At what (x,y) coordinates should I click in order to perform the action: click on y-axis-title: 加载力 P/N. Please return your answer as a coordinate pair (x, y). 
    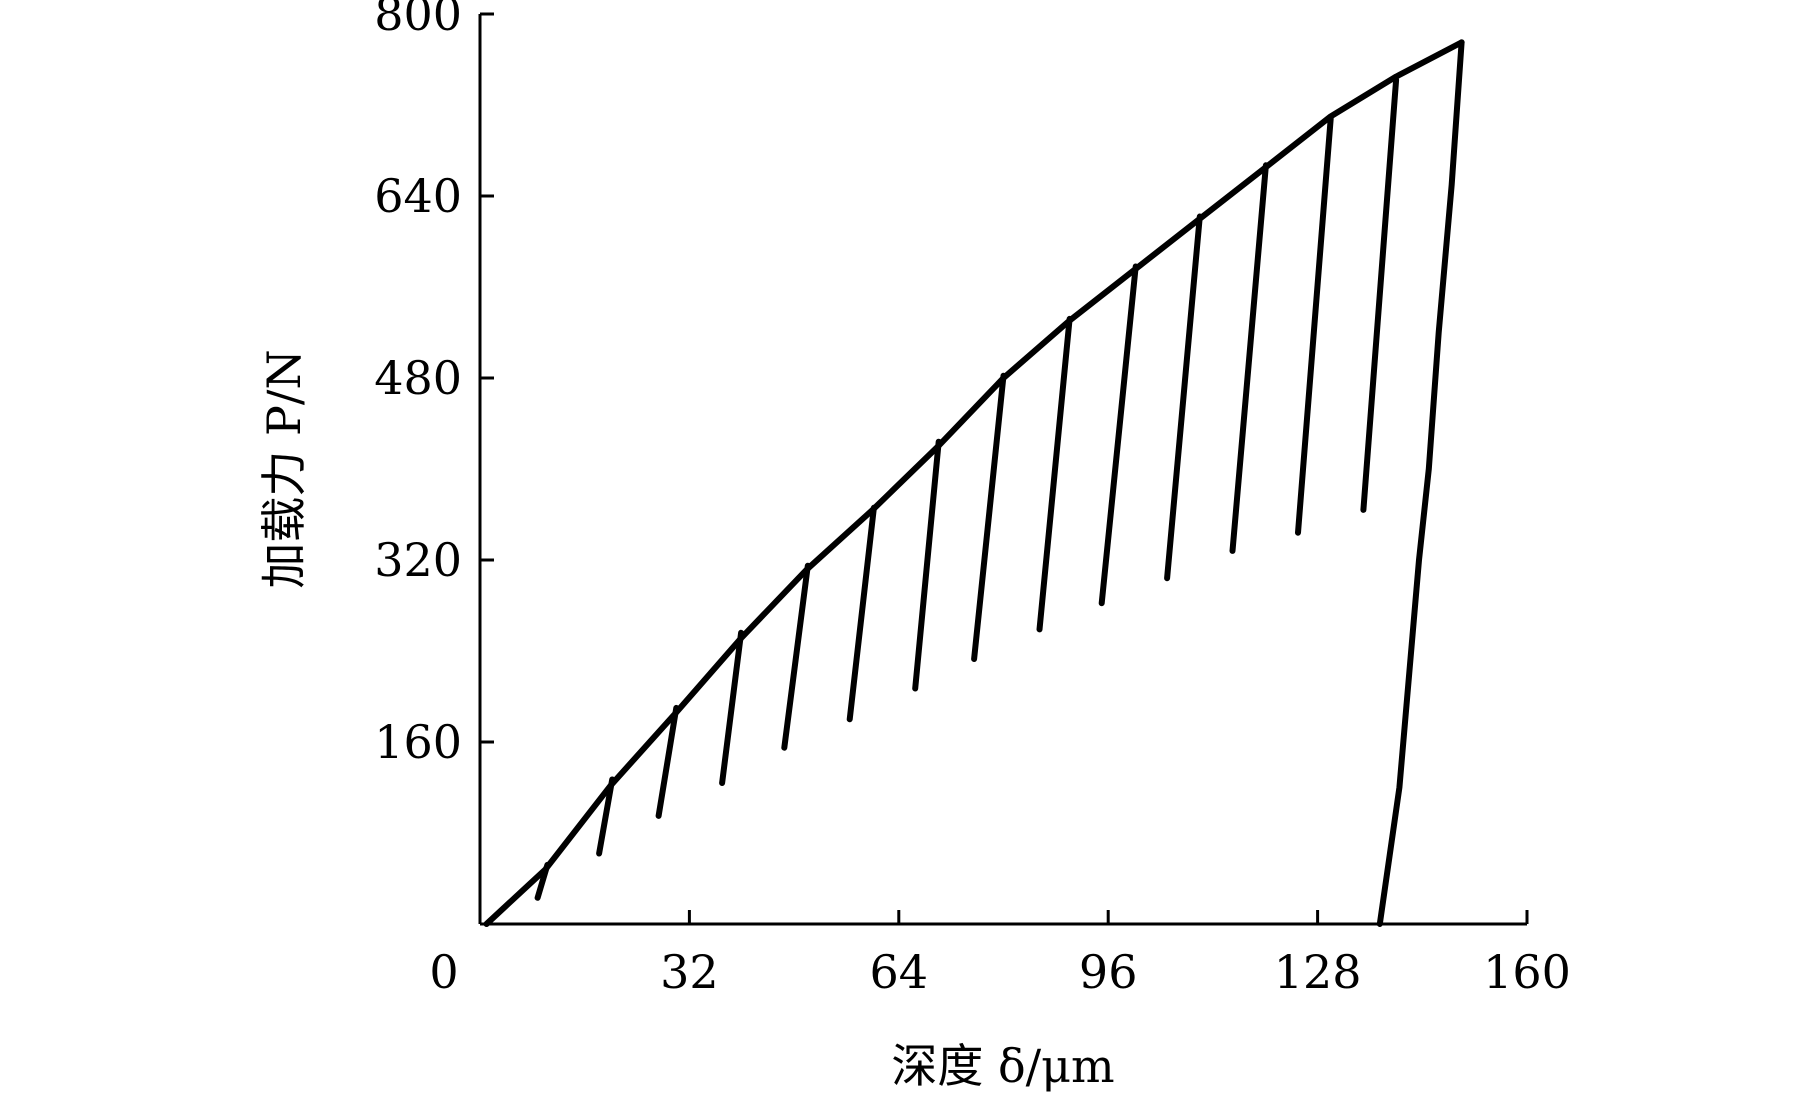
    Looking at the image, I should click on (284, 468).